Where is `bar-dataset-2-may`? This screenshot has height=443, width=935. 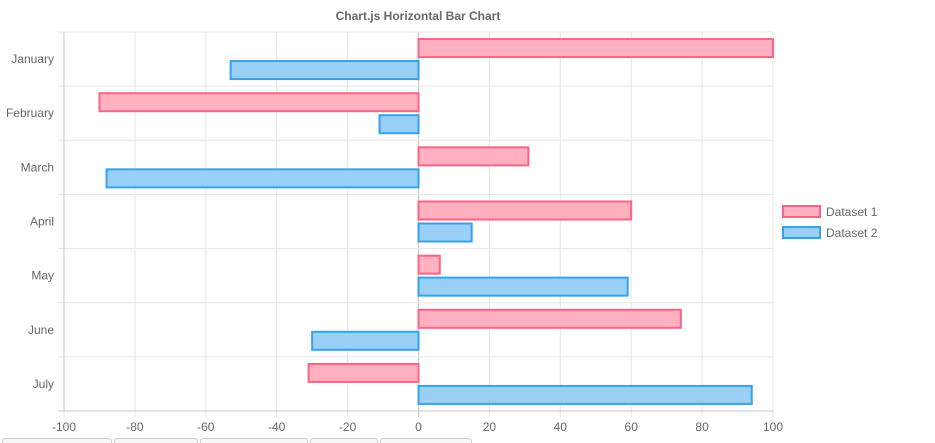
bar-dataset-2-may is located at coordinates (523, 286).